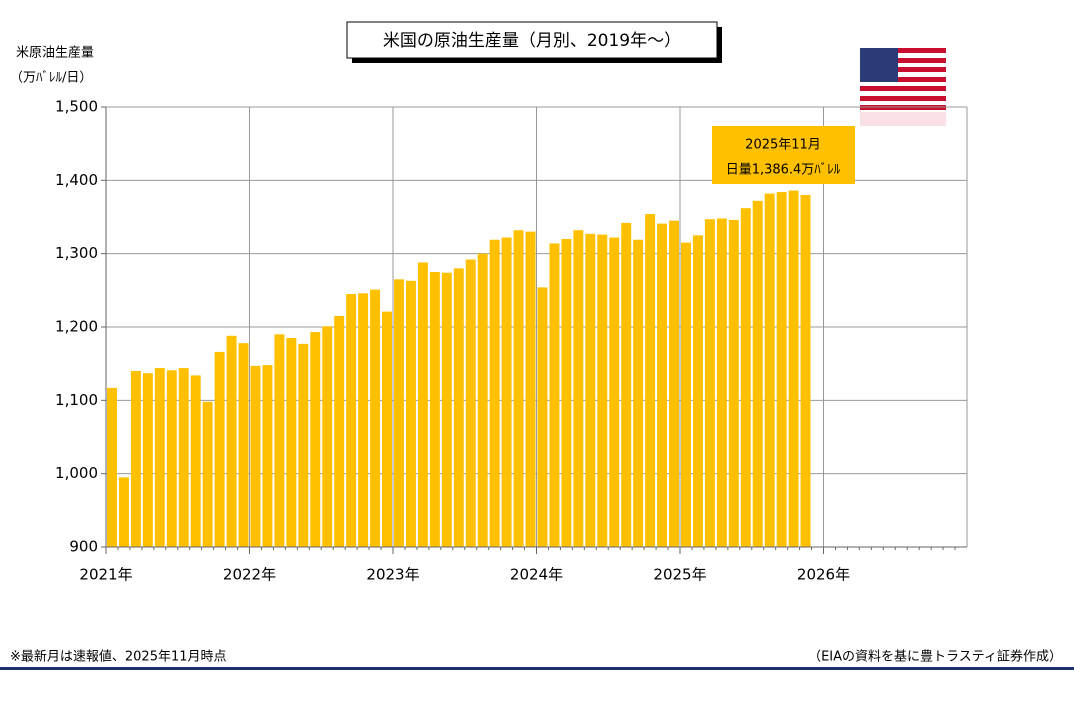 Image resolution: width=1074 pixels, height=707 pixels. Describe the element at coordinates (76, 180) in the screenshot. I see `y-tick-label: 1,400` at that location.